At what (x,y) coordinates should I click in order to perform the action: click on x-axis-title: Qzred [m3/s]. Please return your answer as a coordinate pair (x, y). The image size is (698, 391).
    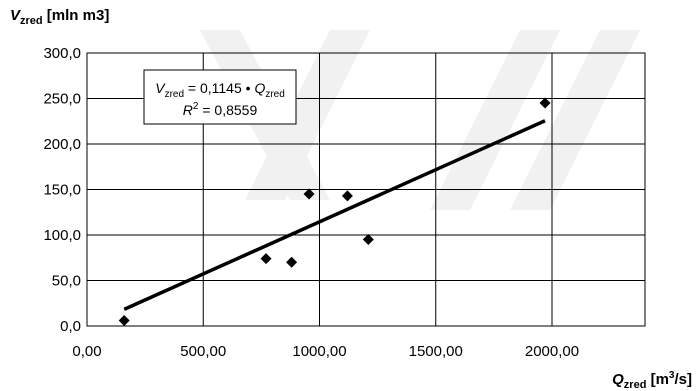
    Looking at the image, I should click on (652, 380).